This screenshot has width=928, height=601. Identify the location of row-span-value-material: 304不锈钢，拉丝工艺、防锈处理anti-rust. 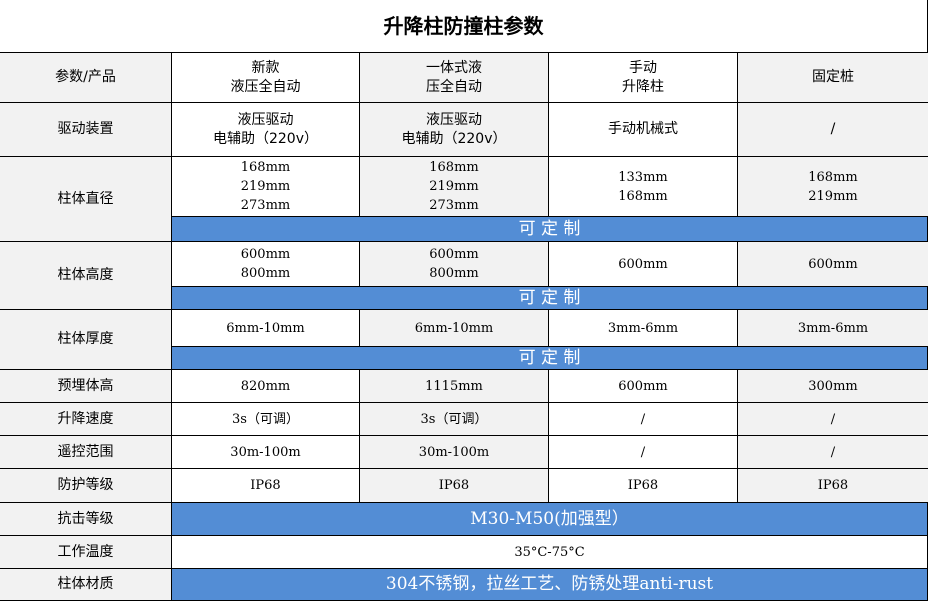
(549, 584).